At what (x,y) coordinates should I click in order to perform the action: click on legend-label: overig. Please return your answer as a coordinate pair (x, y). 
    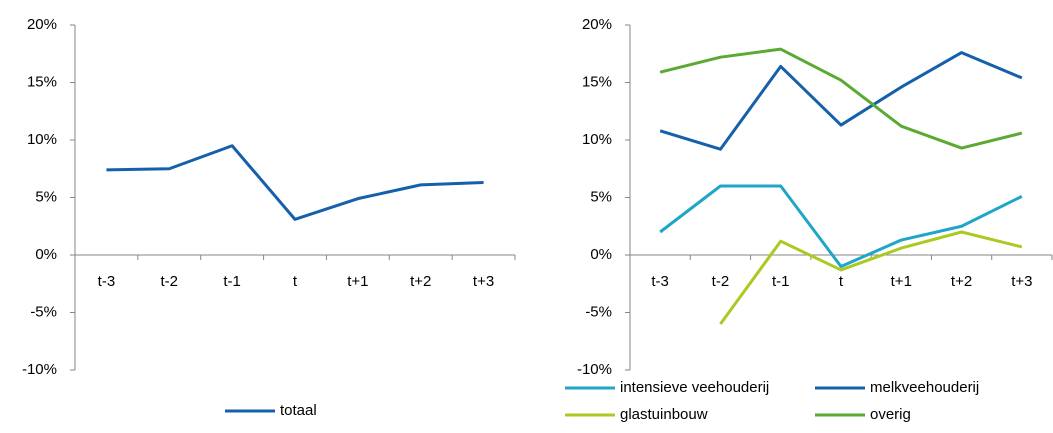
    Looking at the image, I should click on (890, 414).